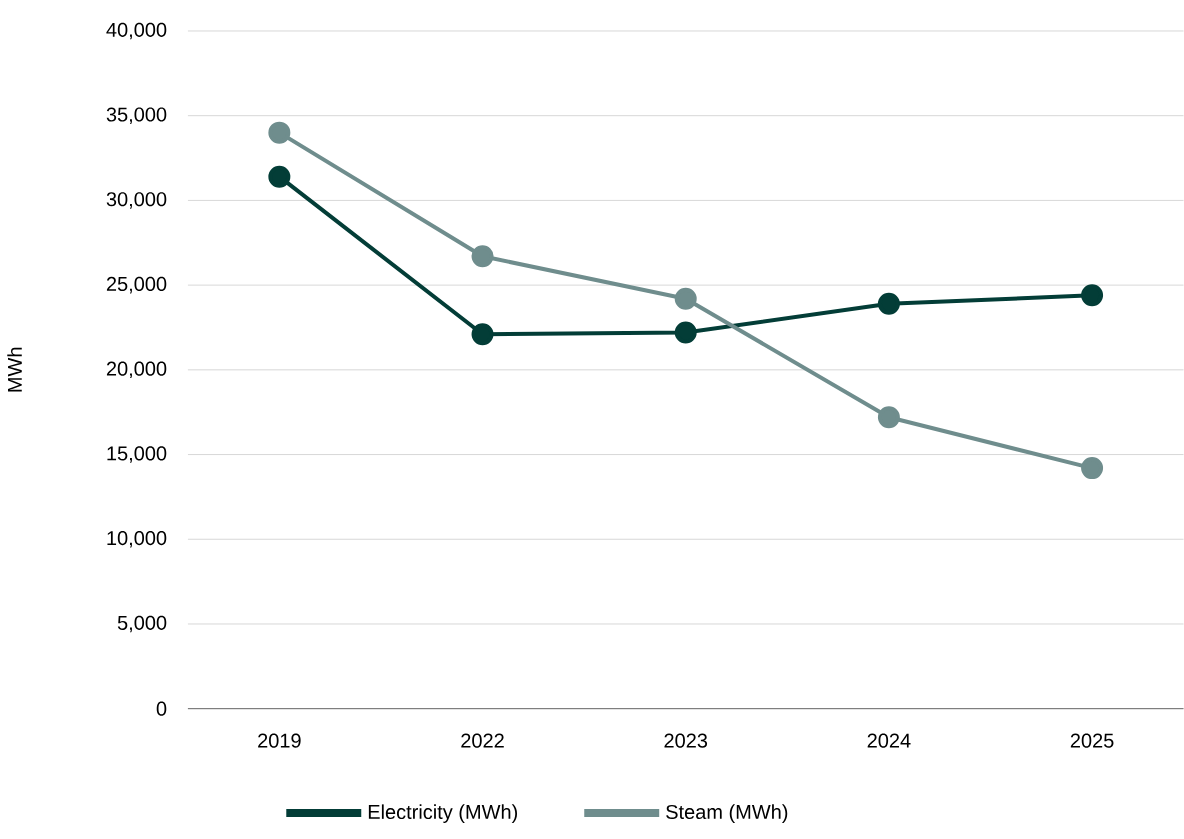 The image size is (1184, 839). What do you see at coordinates (142, 624) in the screenshot?
I see `y-tick-label: 5,000` at bounding box center [142, 624].